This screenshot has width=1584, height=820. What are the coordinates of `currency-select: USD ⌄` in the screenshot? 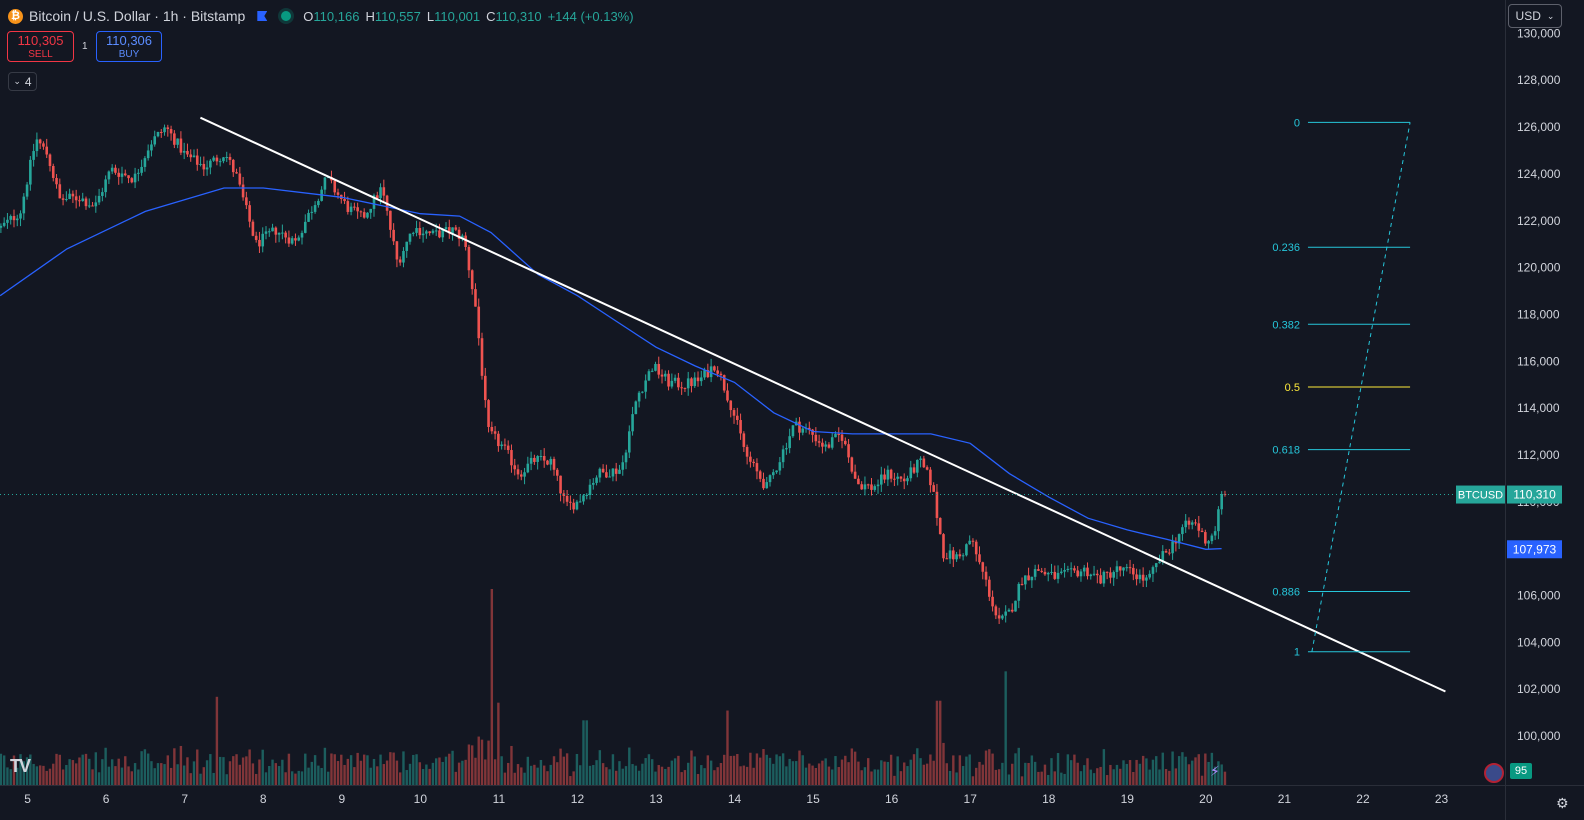 It's located at (1535, 16).